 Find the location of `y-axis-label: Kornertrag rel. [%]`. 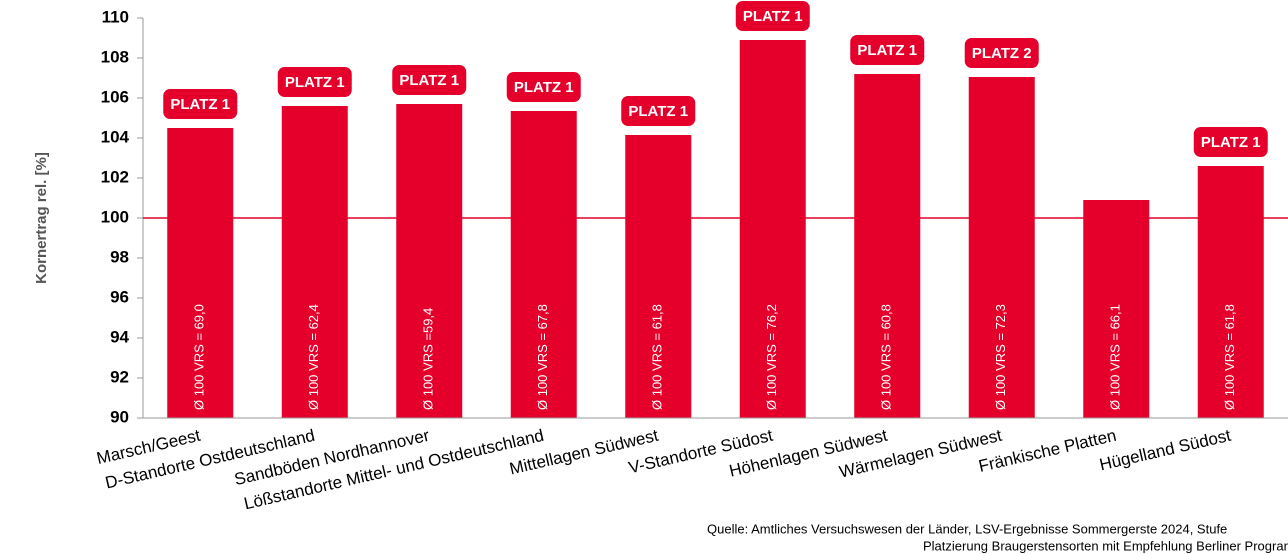

y-axis-label: Kornertrag rel. [%] is located at coordinates (41, 218).